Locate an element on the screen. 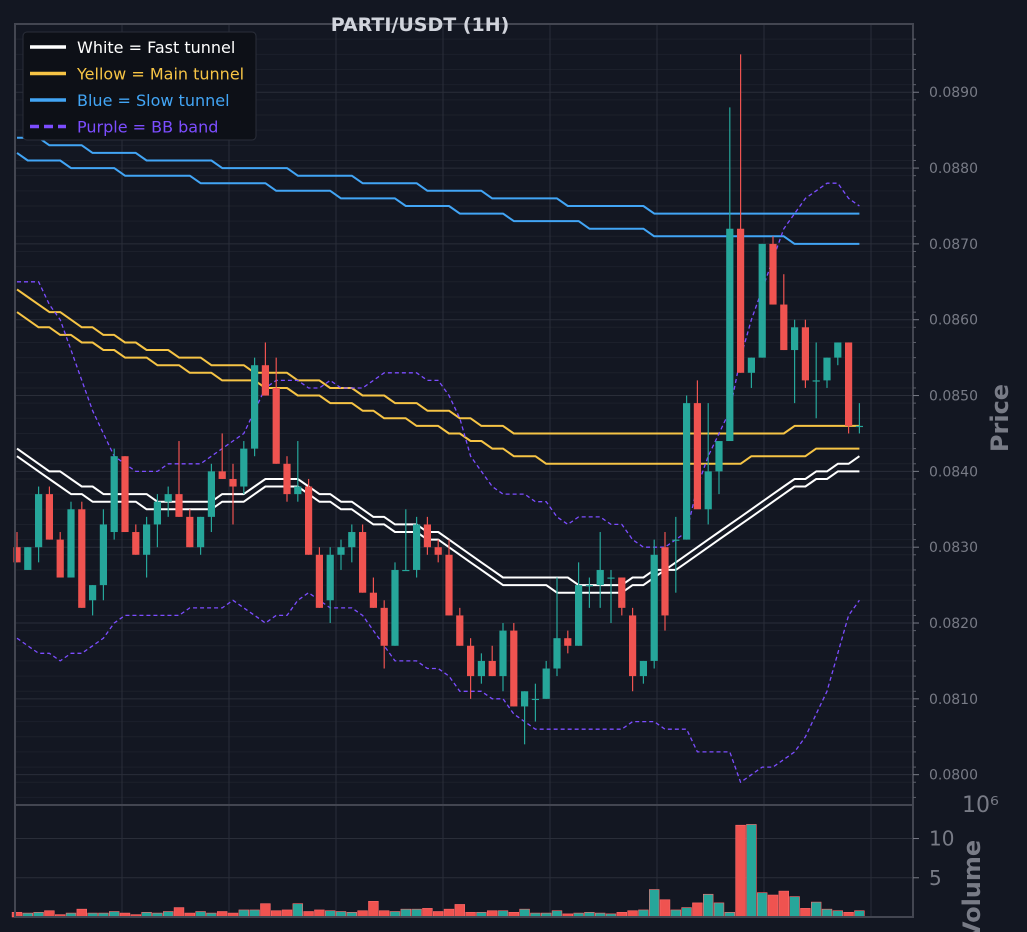 The width and height of the screenshot is (1027, 932). legend-label: Blue = Slow tunnel is located at coordinates (153, 100).